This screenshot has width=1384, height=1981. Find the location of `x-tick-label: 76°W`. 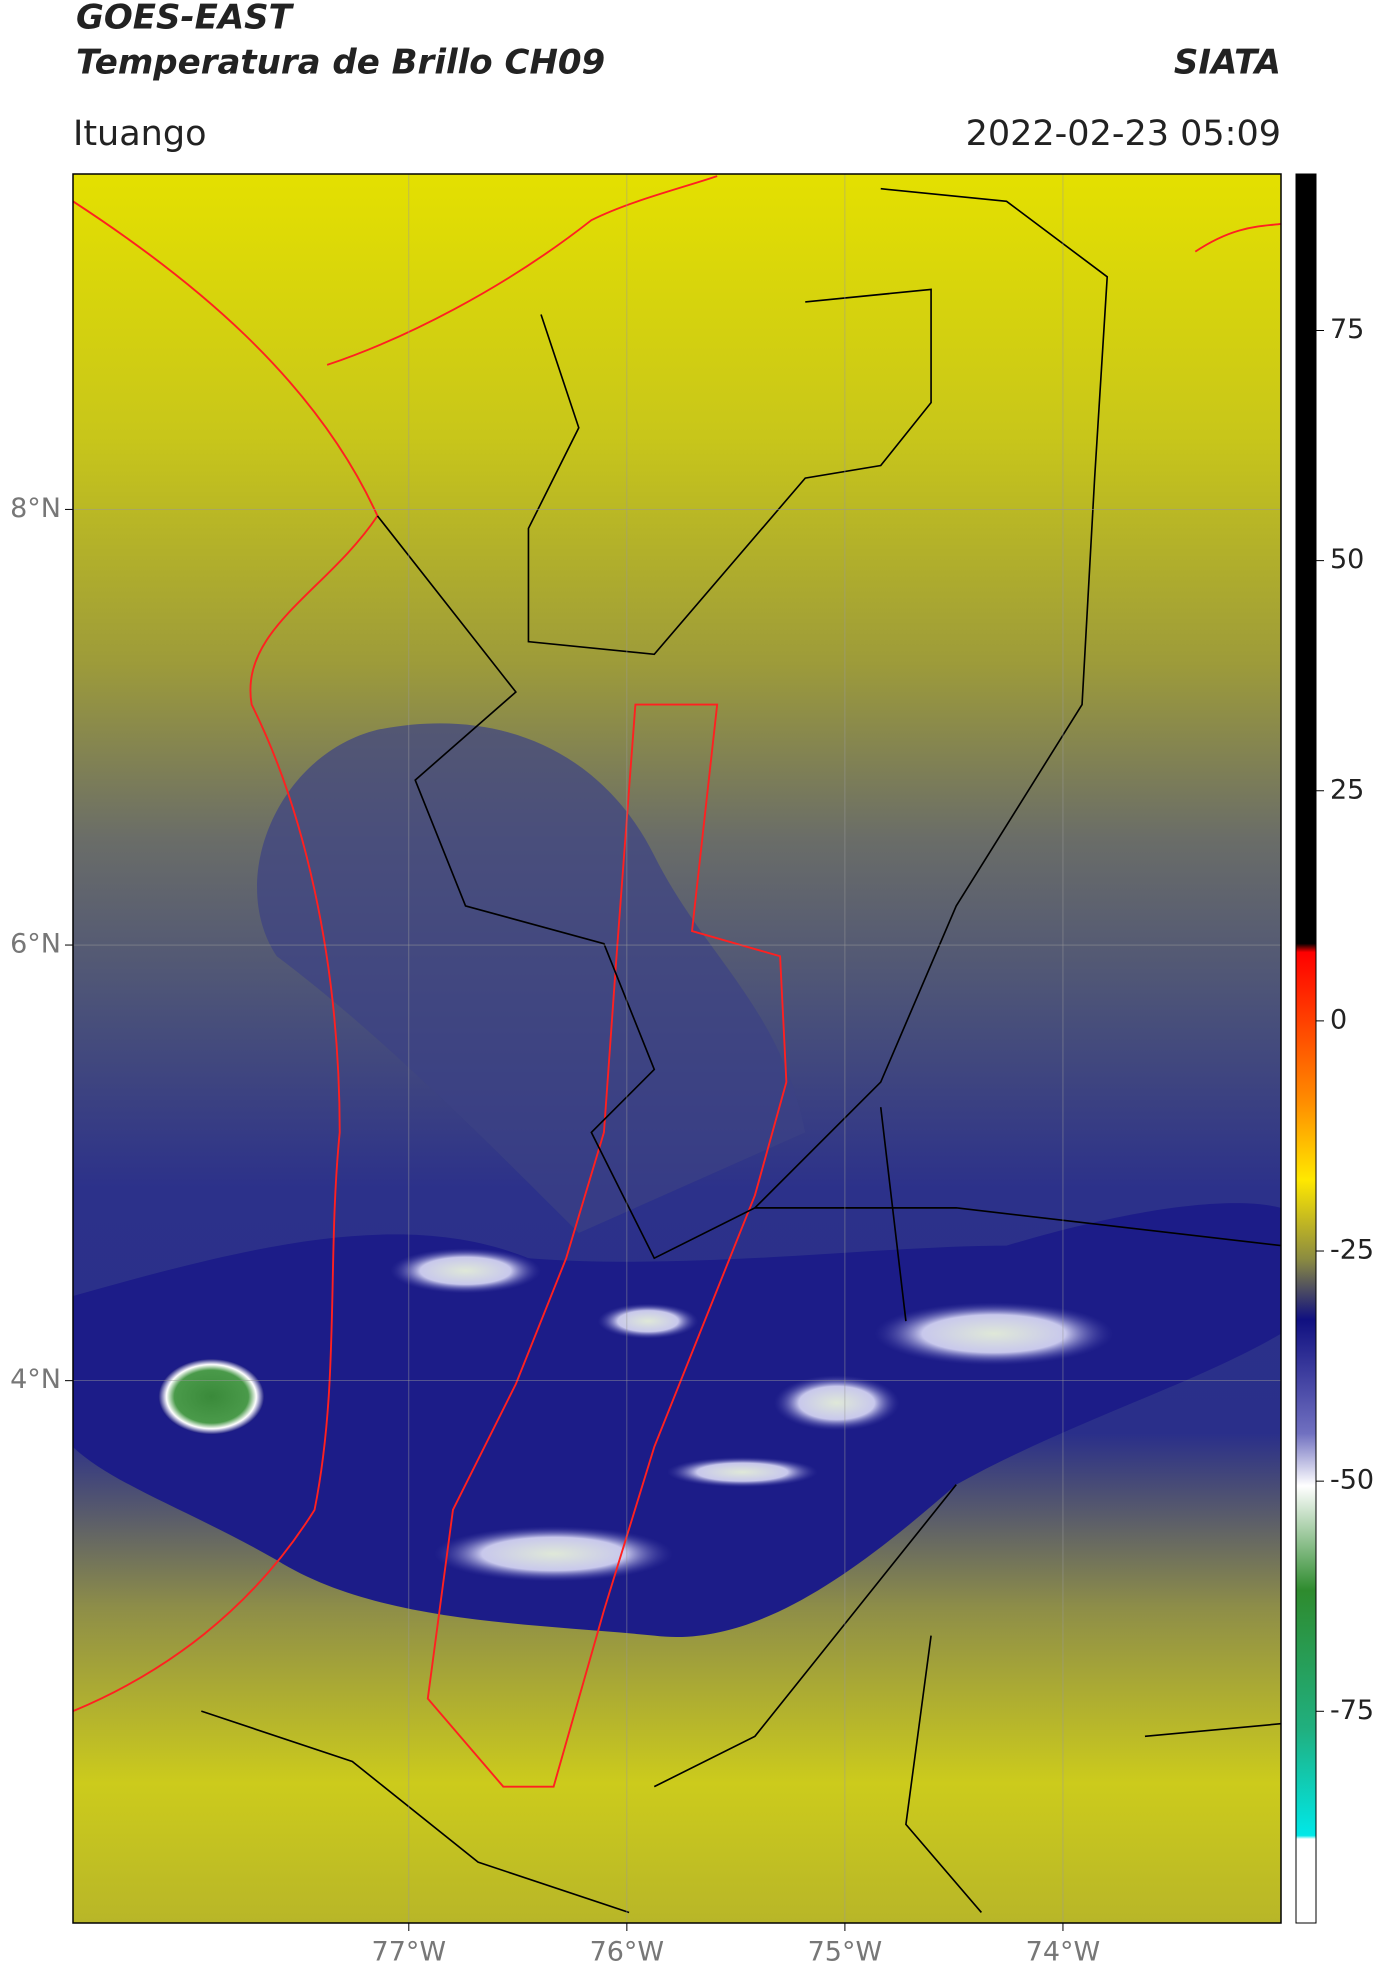

x-tick-label: 76°W is located at coordinates (627, 1952).